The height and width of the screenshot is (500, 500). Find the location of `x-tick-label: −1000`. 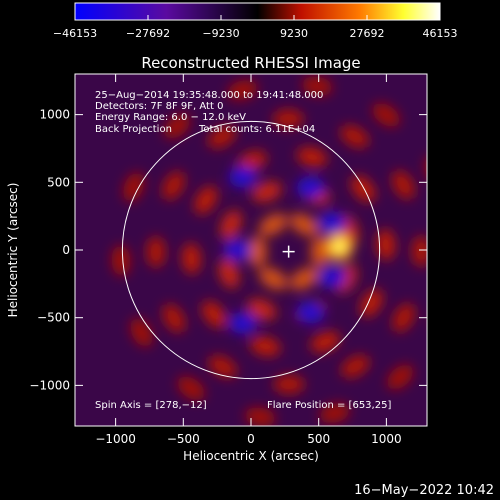

x-tick-label: −1000 is located at coordinates (115, 439).